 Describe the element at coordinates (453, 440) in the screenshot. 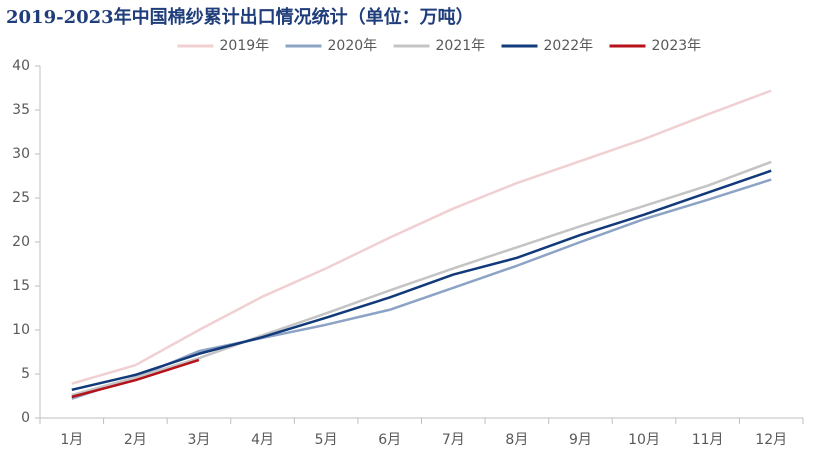

I see `x-tick-label: 7月` at that location.